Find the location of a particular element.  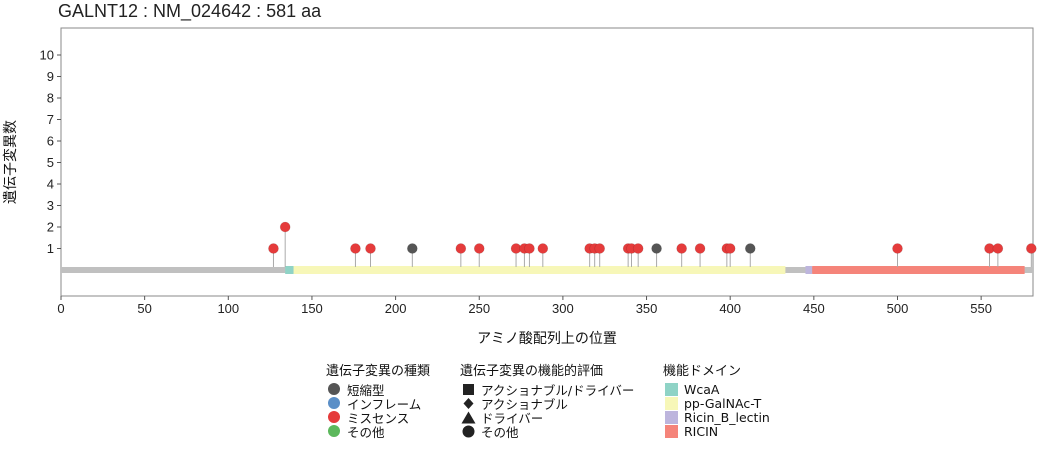

legend-mutation-type-item-label: ミスセンス is located at coordinates (378, 418).